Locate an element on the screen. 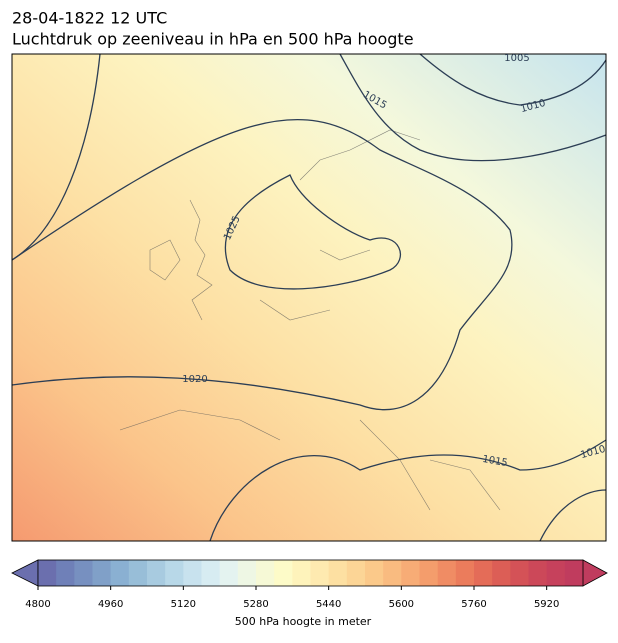 This screenshot has width=618, height=643. colorbar-extend-low is located at coordinates (25, 573).